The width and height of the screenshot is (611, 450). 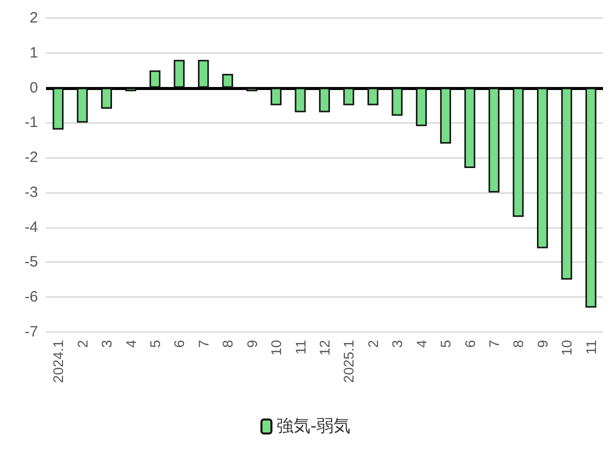 What do you see at coordinates (31, 262) in the screenshot?
I see `y-tick-label: -5` at bounding box center [31, 262].